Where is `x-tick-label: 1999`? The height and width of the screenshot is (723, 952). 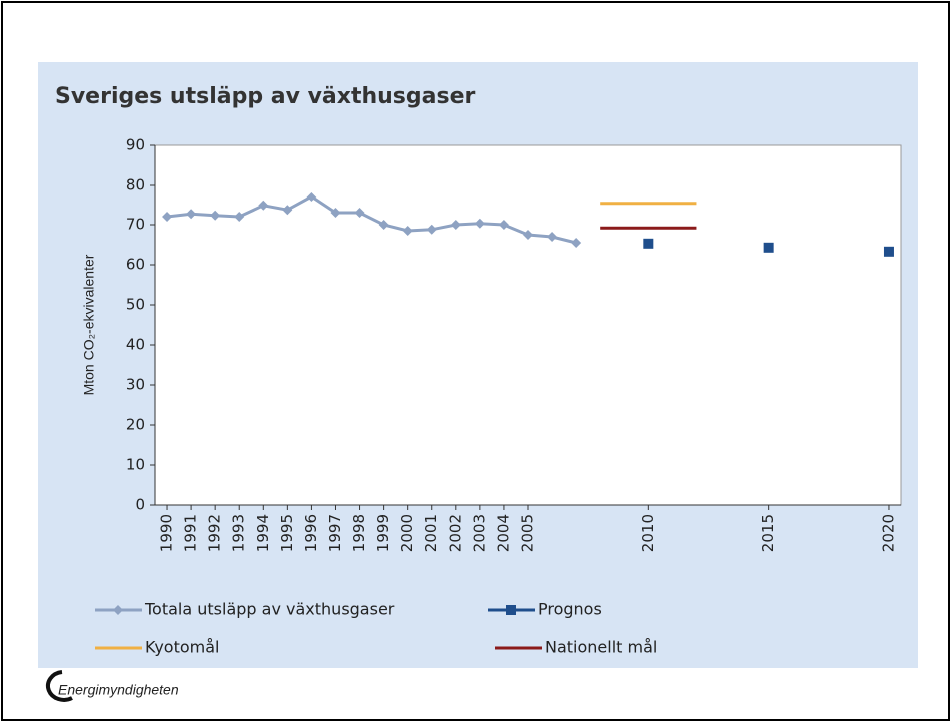 x-tick-label: 1999 is located at coordinates (383, 533).